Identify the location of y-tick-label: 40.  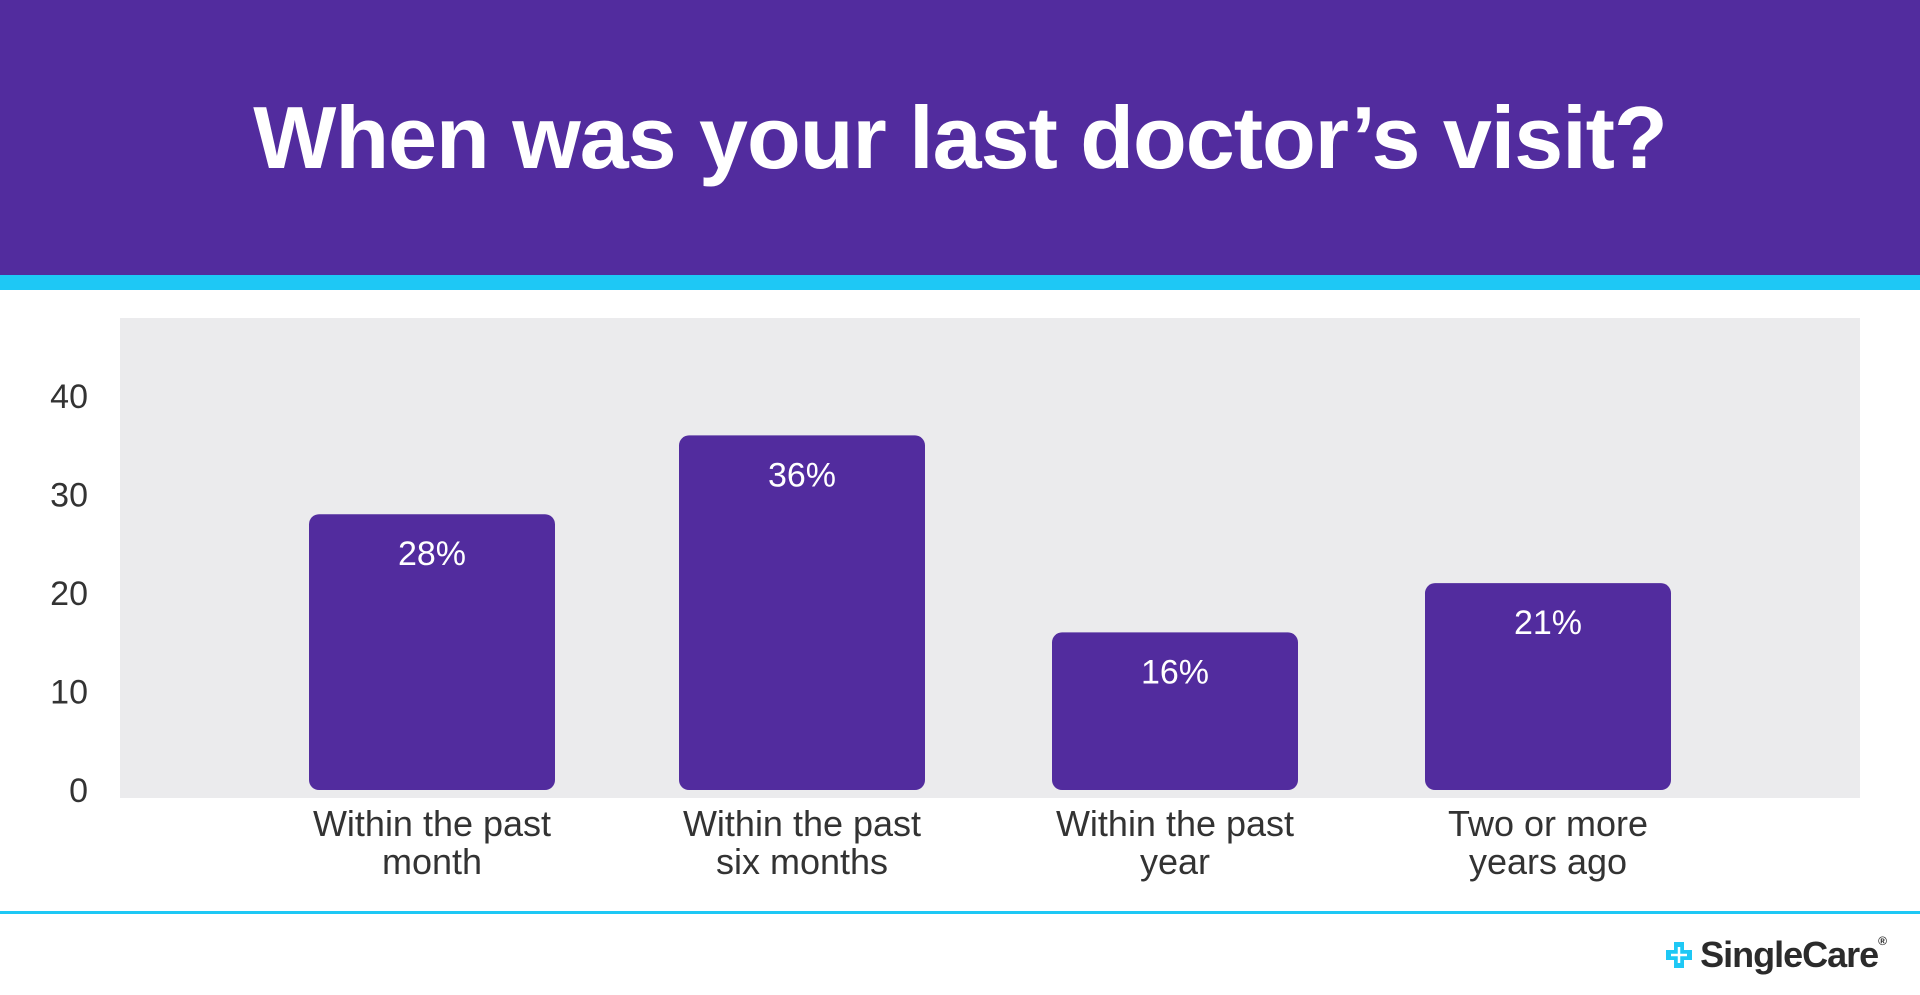
(69, 397).